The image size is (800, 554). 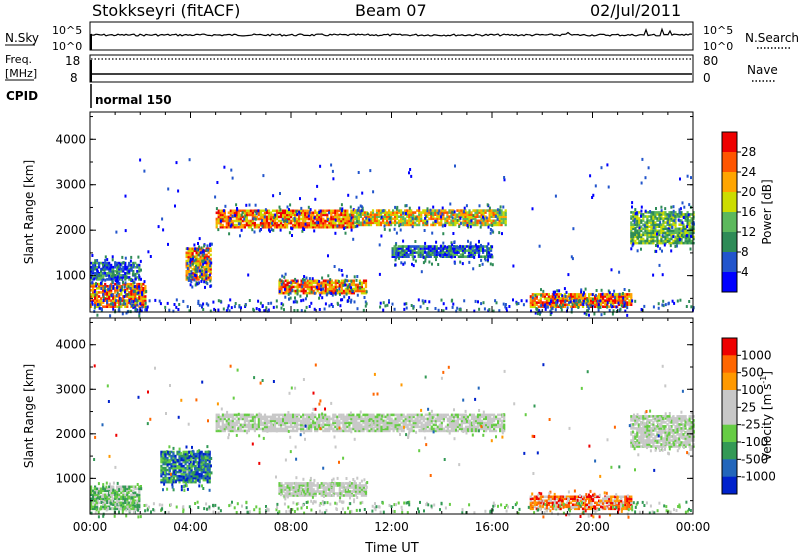 What do you see at coordinates (745, 272) in the screenshot?
I see `colorbar-tick-label: 4` at bounding box center [745, 272].